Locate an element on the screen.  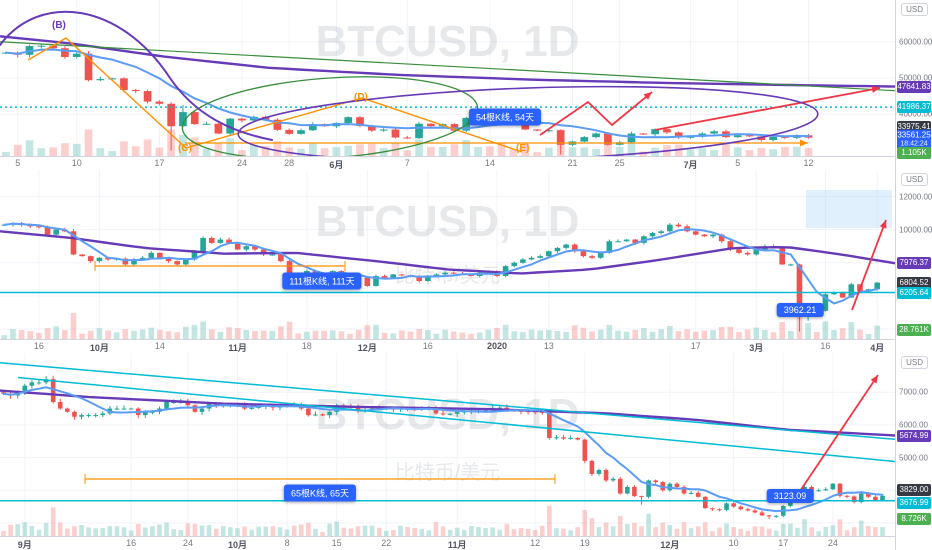
time-tick-label: 18 is located at coordinates (306, 346).